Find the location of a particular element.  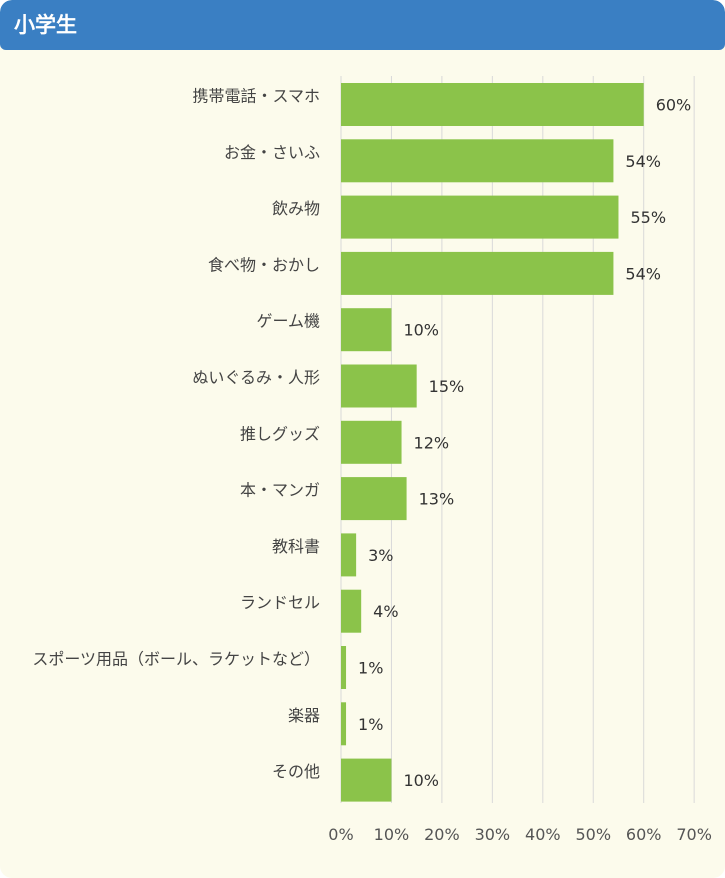

category-label: ゲーム機 is located at coordinates (288, 321).